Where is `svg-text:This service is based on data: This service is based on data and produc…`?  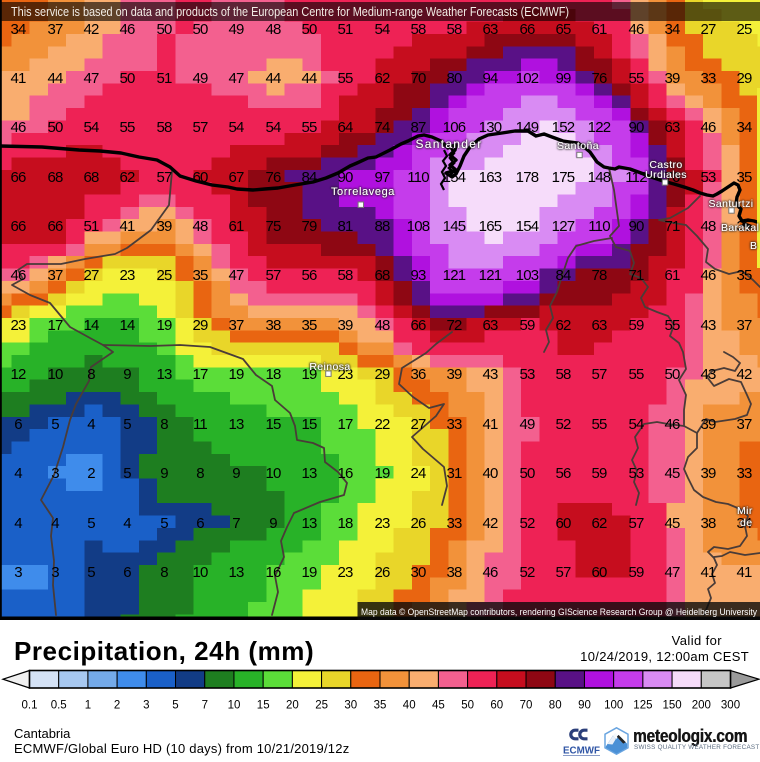
svg-text:This service is based on data: This service is based on data and produc… is located at coordinates (290, 12).